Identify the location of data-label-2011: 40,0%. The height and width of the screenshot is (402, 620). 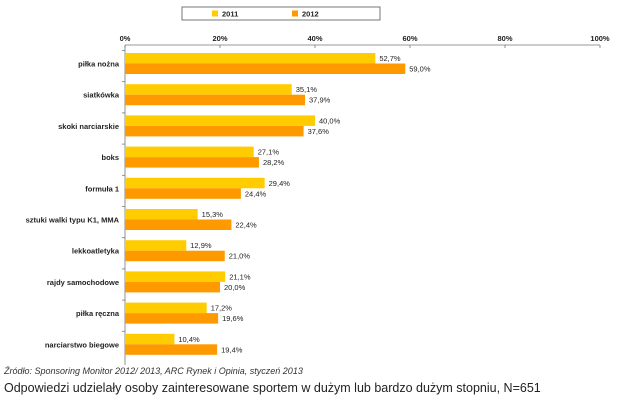
(330, 120).